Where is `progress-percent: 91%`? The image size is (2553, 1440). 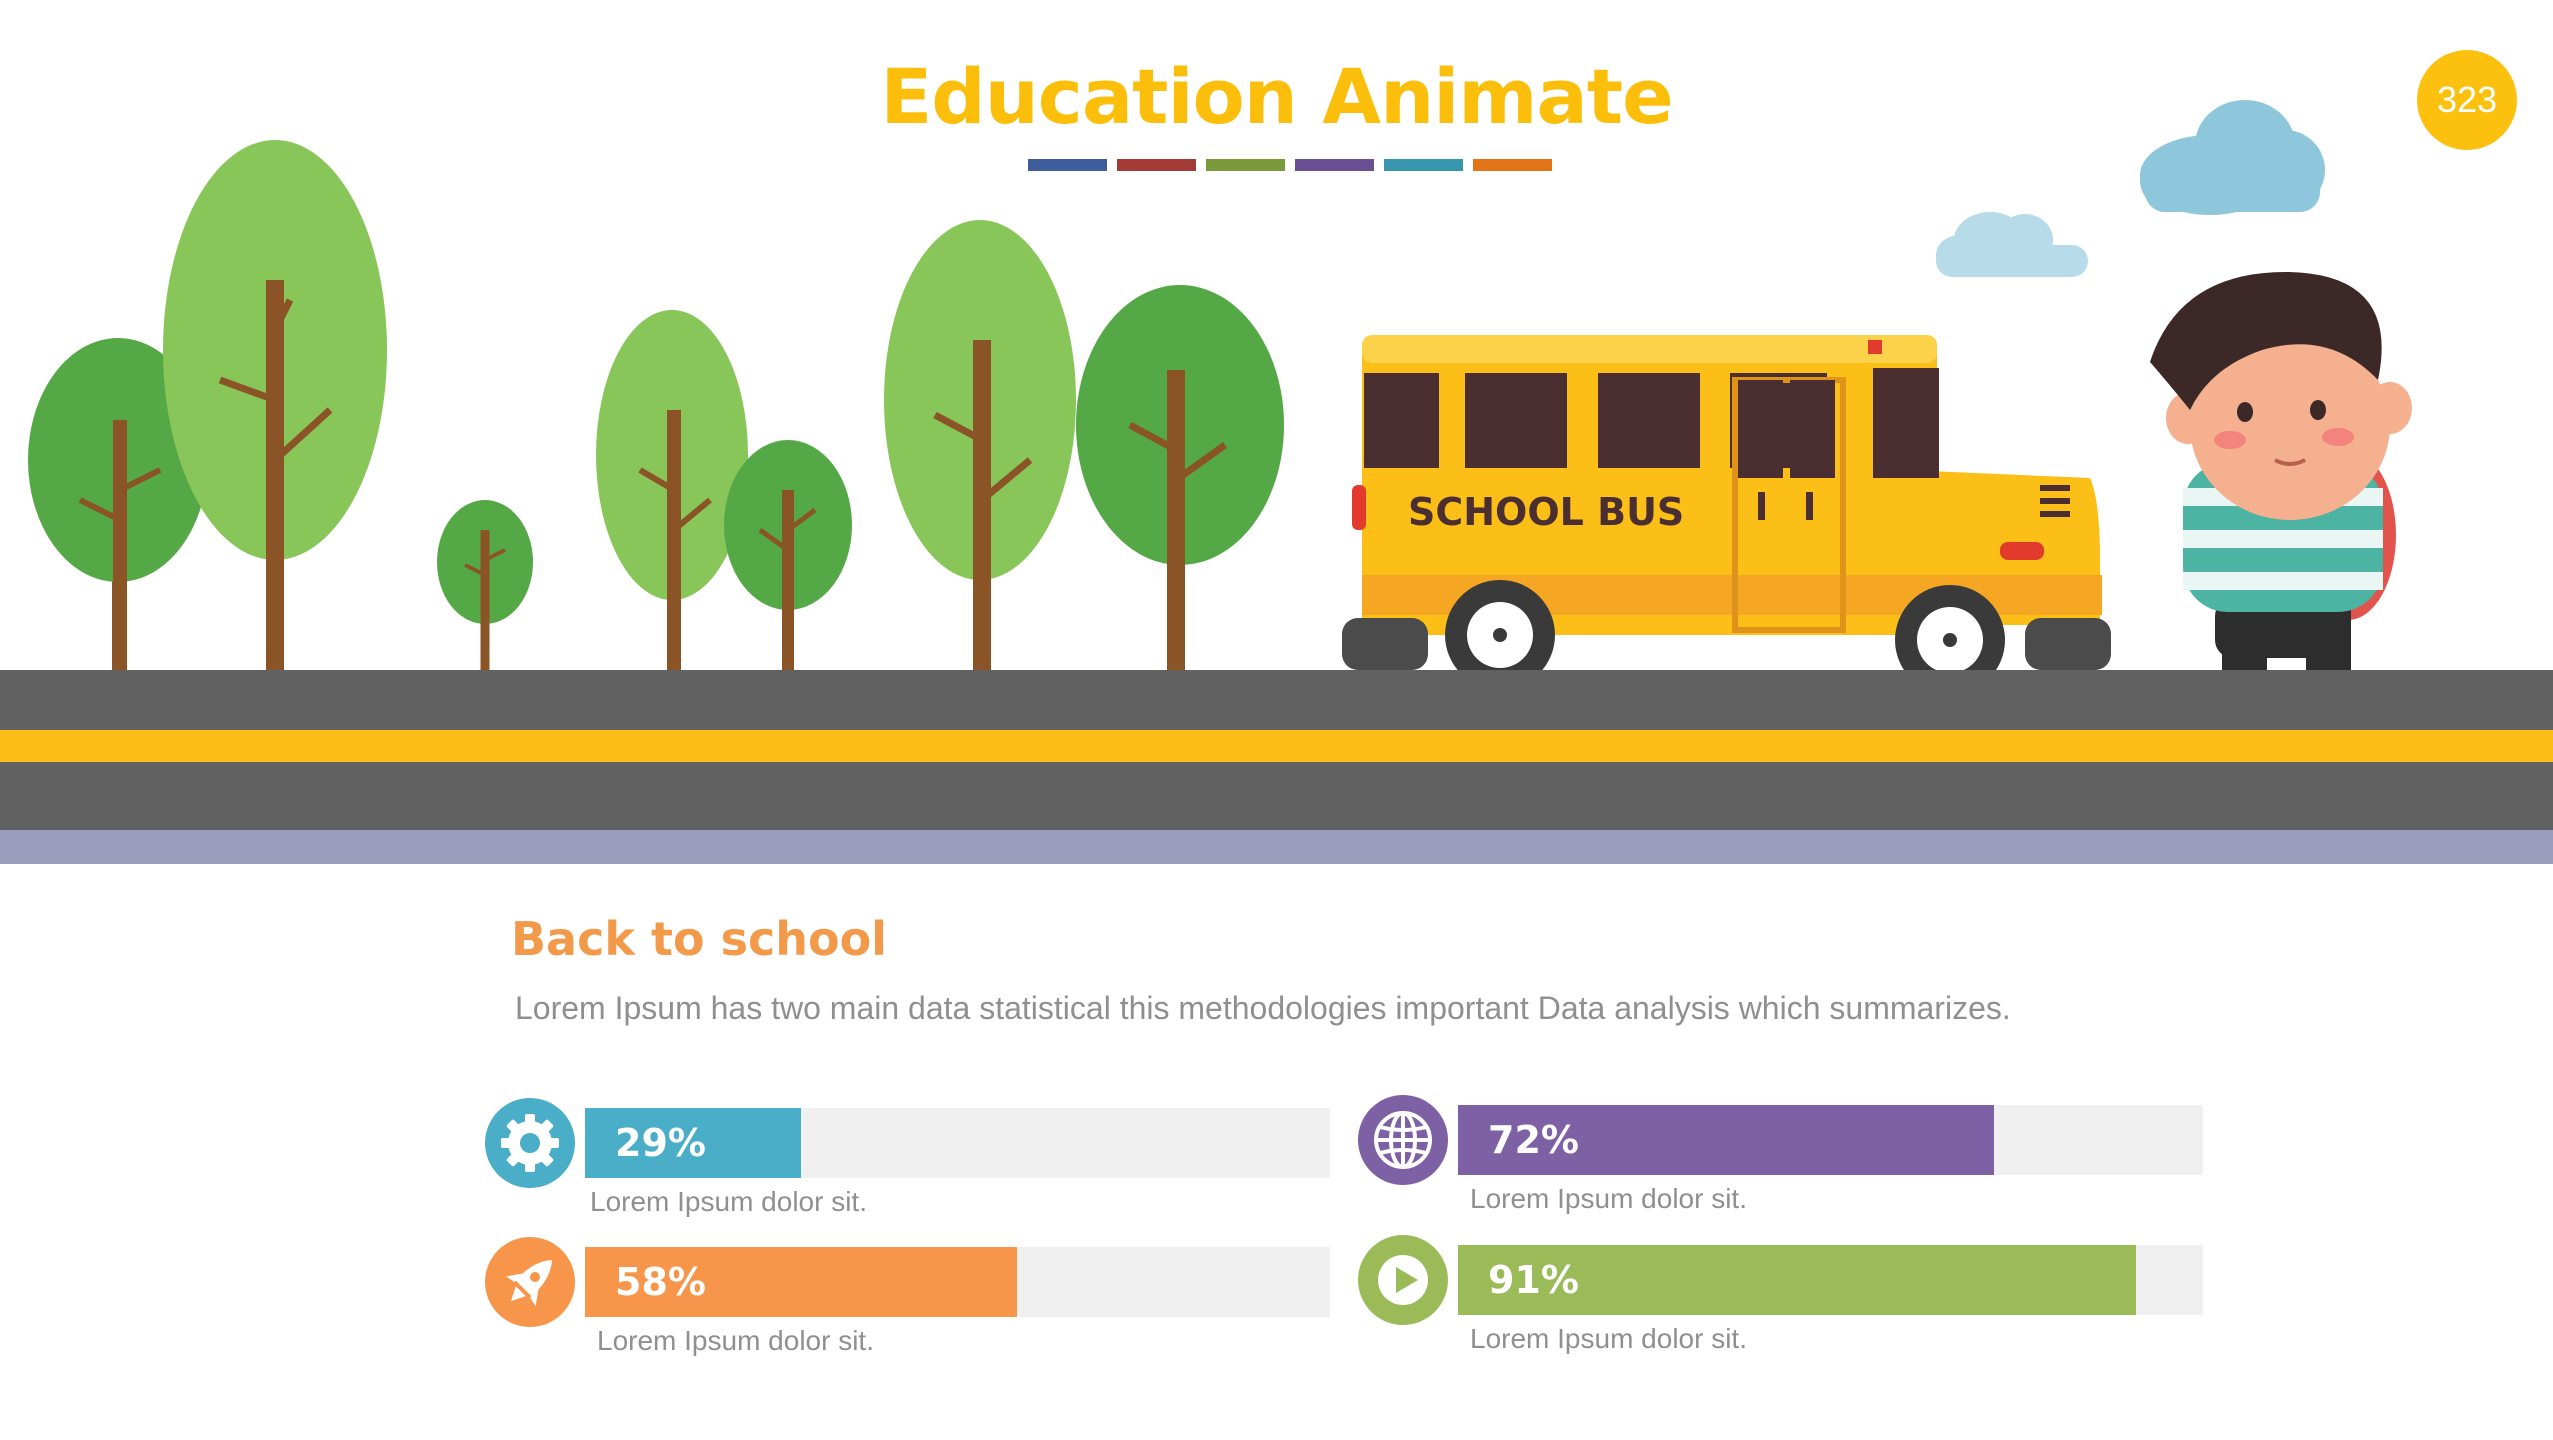 progress-percent: 91% is located at coordinates (1533, 1280).